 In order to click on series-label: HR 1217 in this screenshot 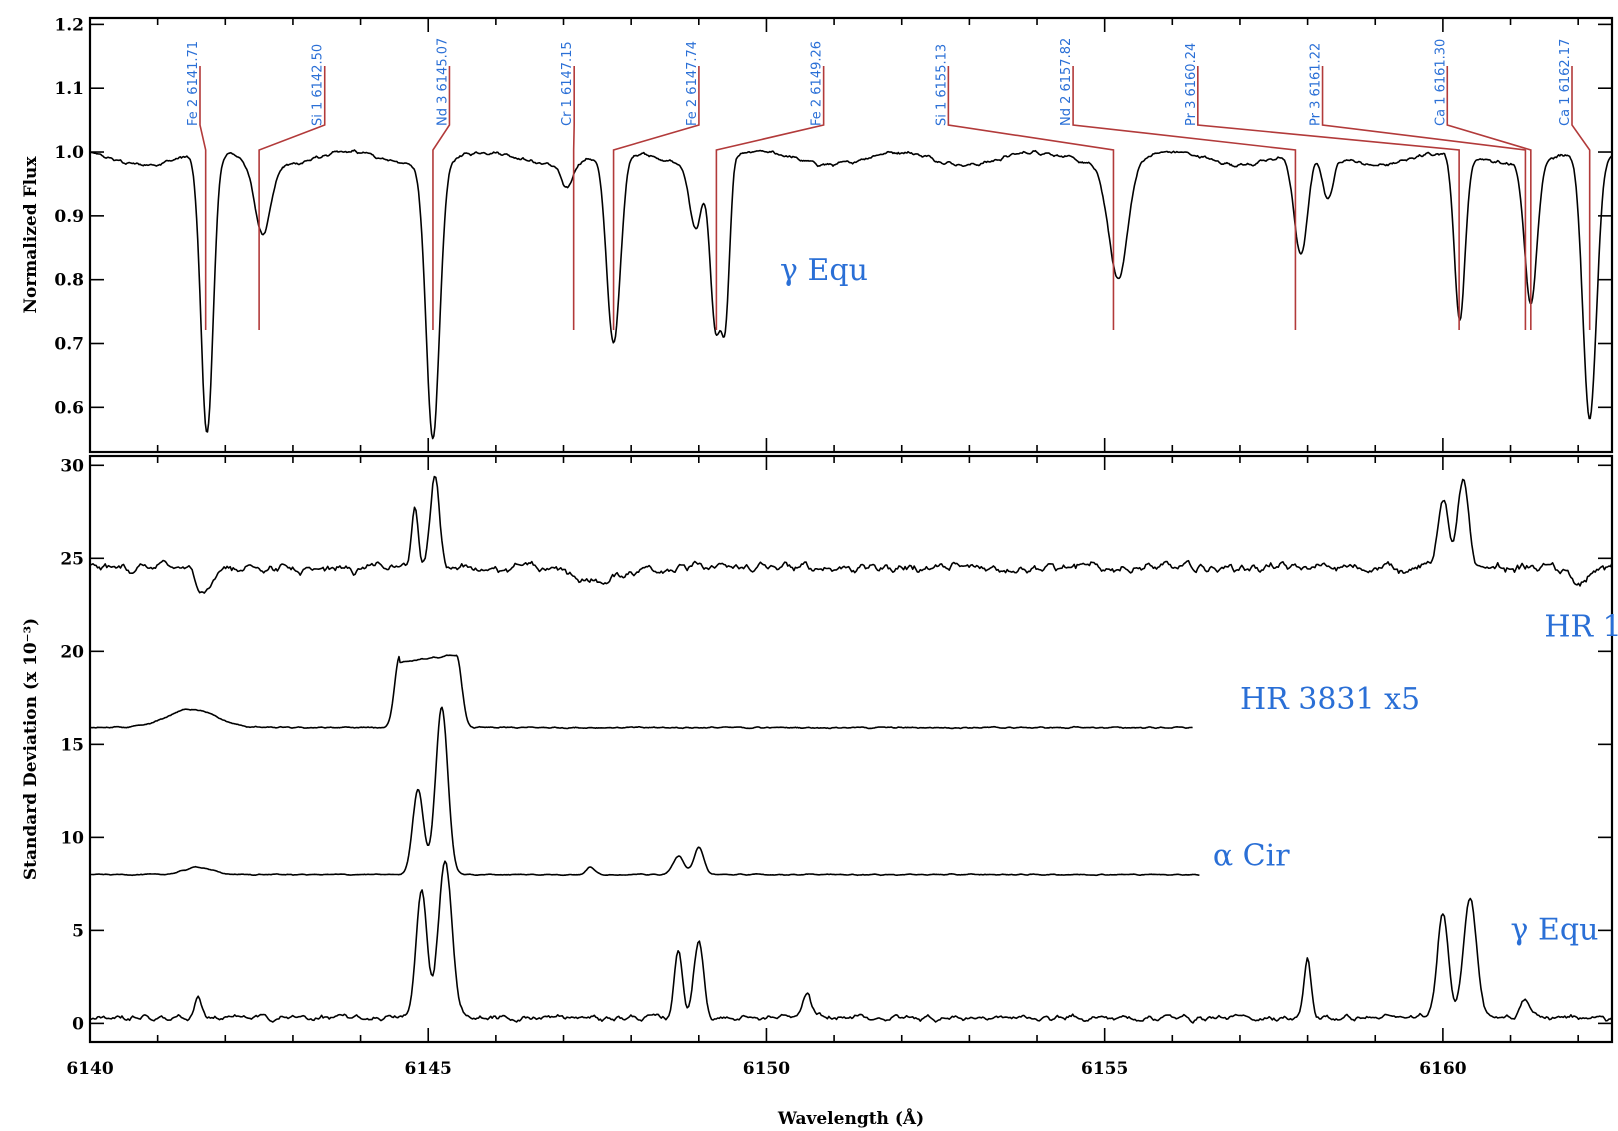, I will do `click(1581, 626)`.